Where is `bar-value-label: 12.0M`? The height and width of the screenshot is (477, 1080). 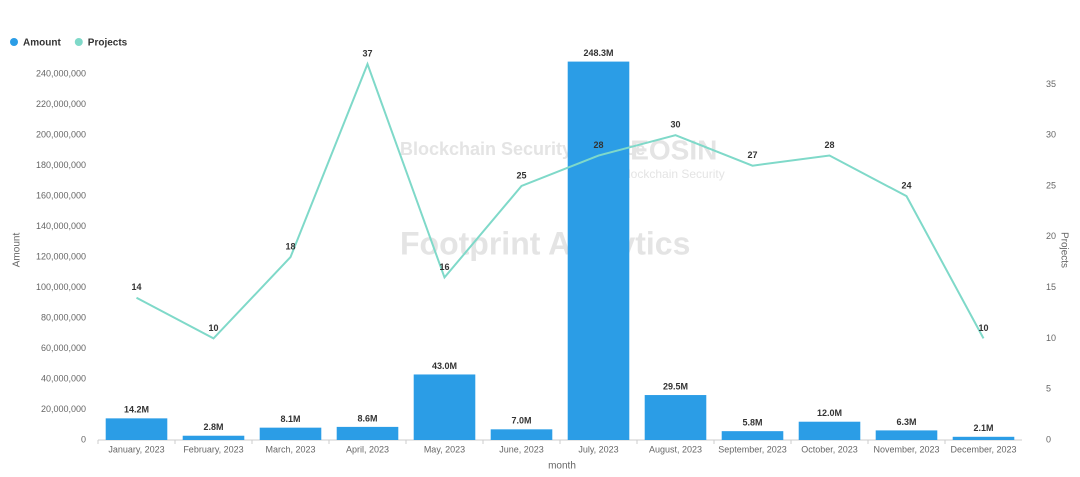
bar-value-label: 12.0M is located at coordinates (829, 413).